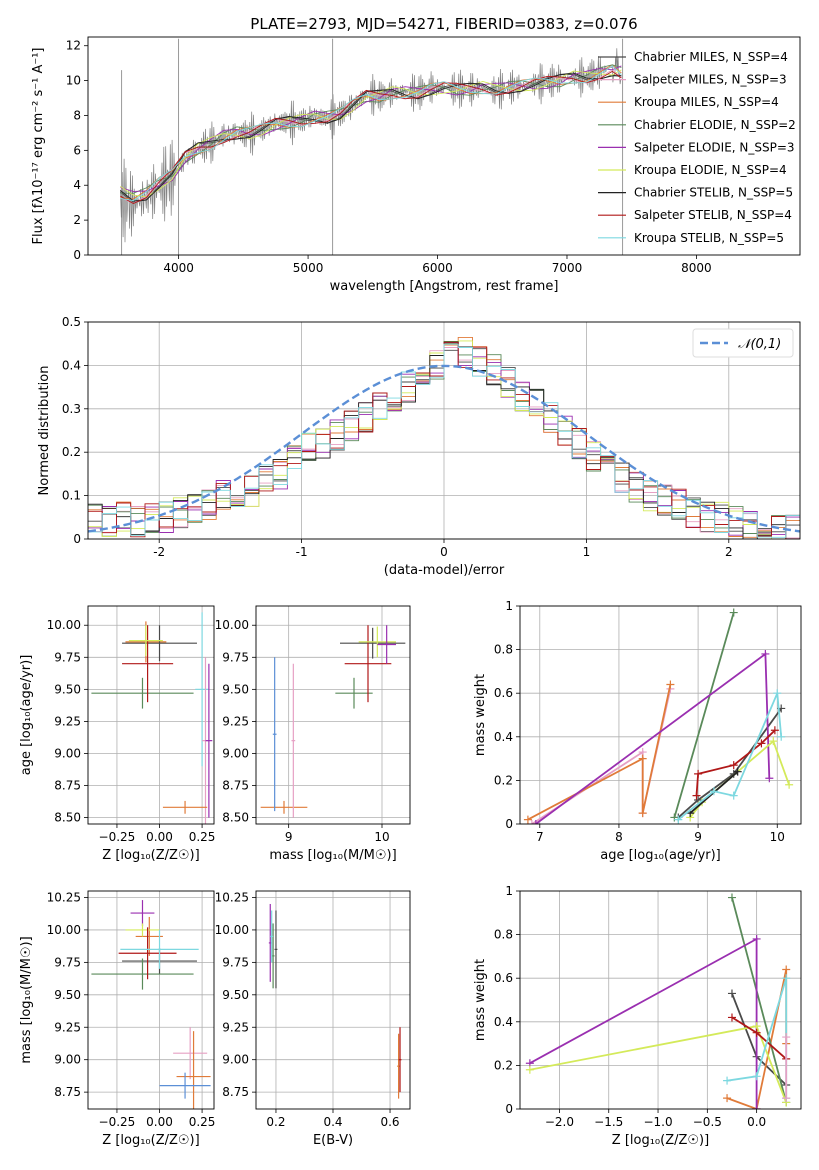  I want to click on legend-box, so click(743, 343).